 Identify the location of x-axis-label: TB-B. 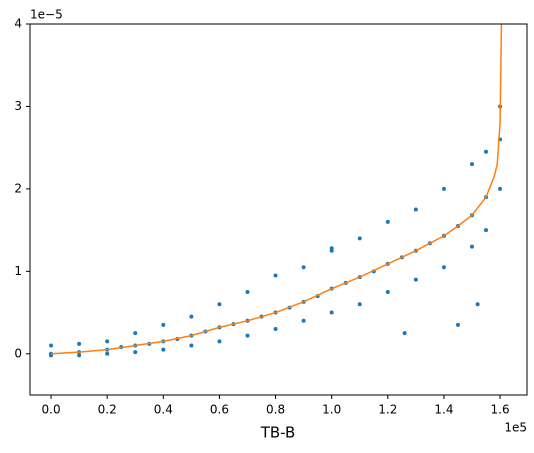
(278, 433).